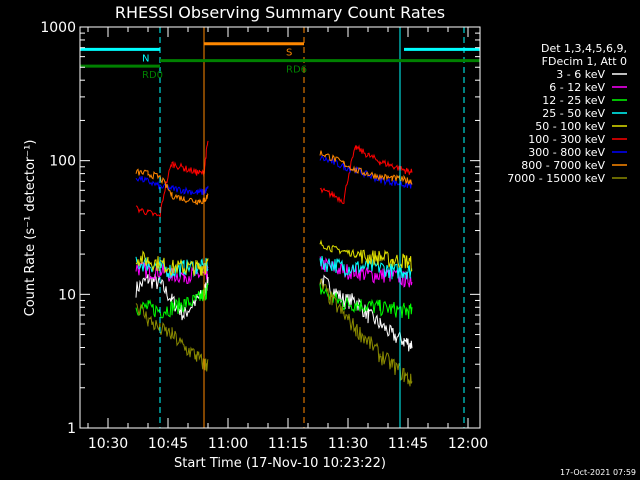 The width and height of the screenshot is (640, 480). What do you see at coordinates (563, 165) in the screenshot?
I see `legend-label-7: 800 - 7000 keV` at bounding box center [563, 165].